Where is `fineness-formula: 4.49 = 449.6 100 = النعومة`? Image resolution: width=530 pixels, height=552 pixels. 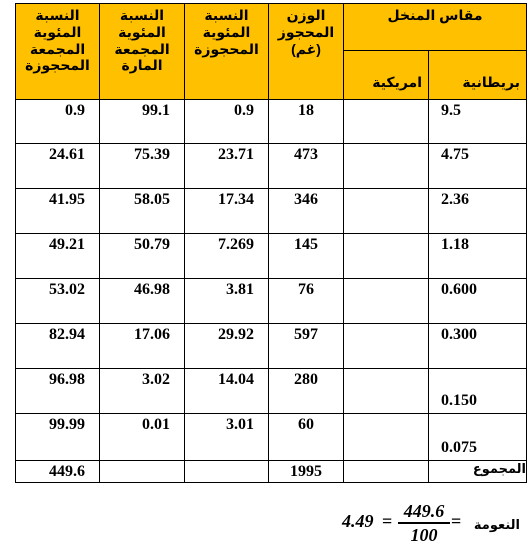 fineness-formula: 4.49 = 449.6 100 = النعومة is located at coordinates (425, 525).